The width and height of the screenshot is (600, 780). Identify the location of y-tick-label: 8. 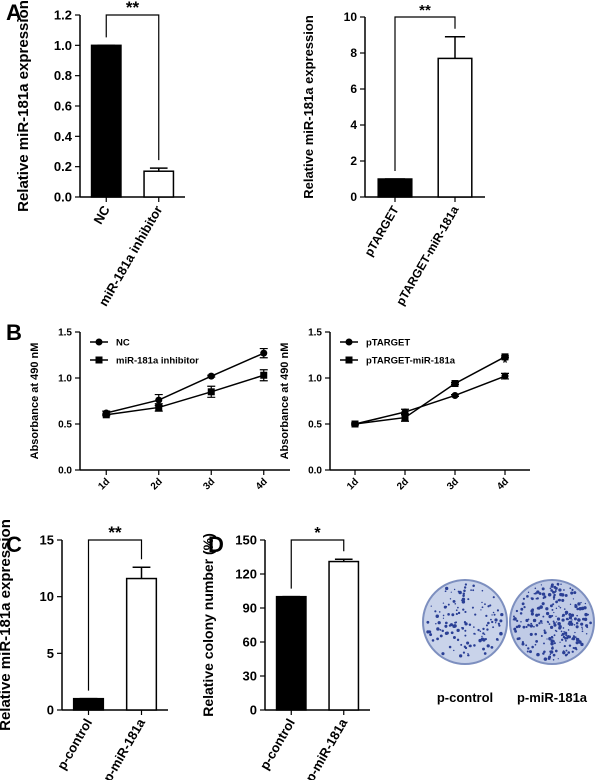
(353, 53).